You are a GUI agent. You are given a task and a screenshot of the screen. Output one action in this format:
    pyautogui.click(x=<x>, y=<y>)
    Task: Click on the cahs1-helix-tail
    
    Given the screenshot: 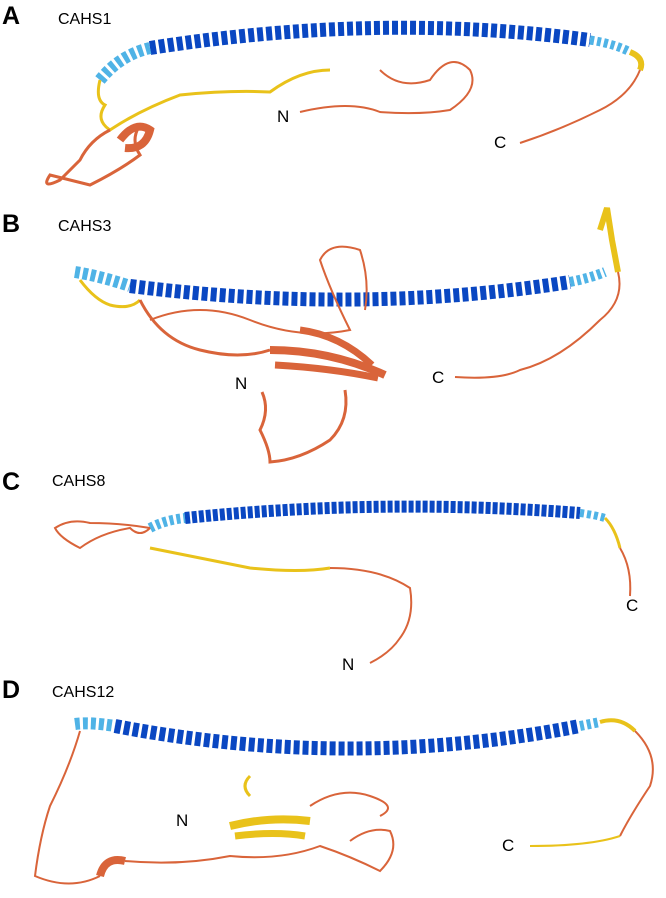 What is the action you would take?
    pyautogui.click(x=636, y=60)
    